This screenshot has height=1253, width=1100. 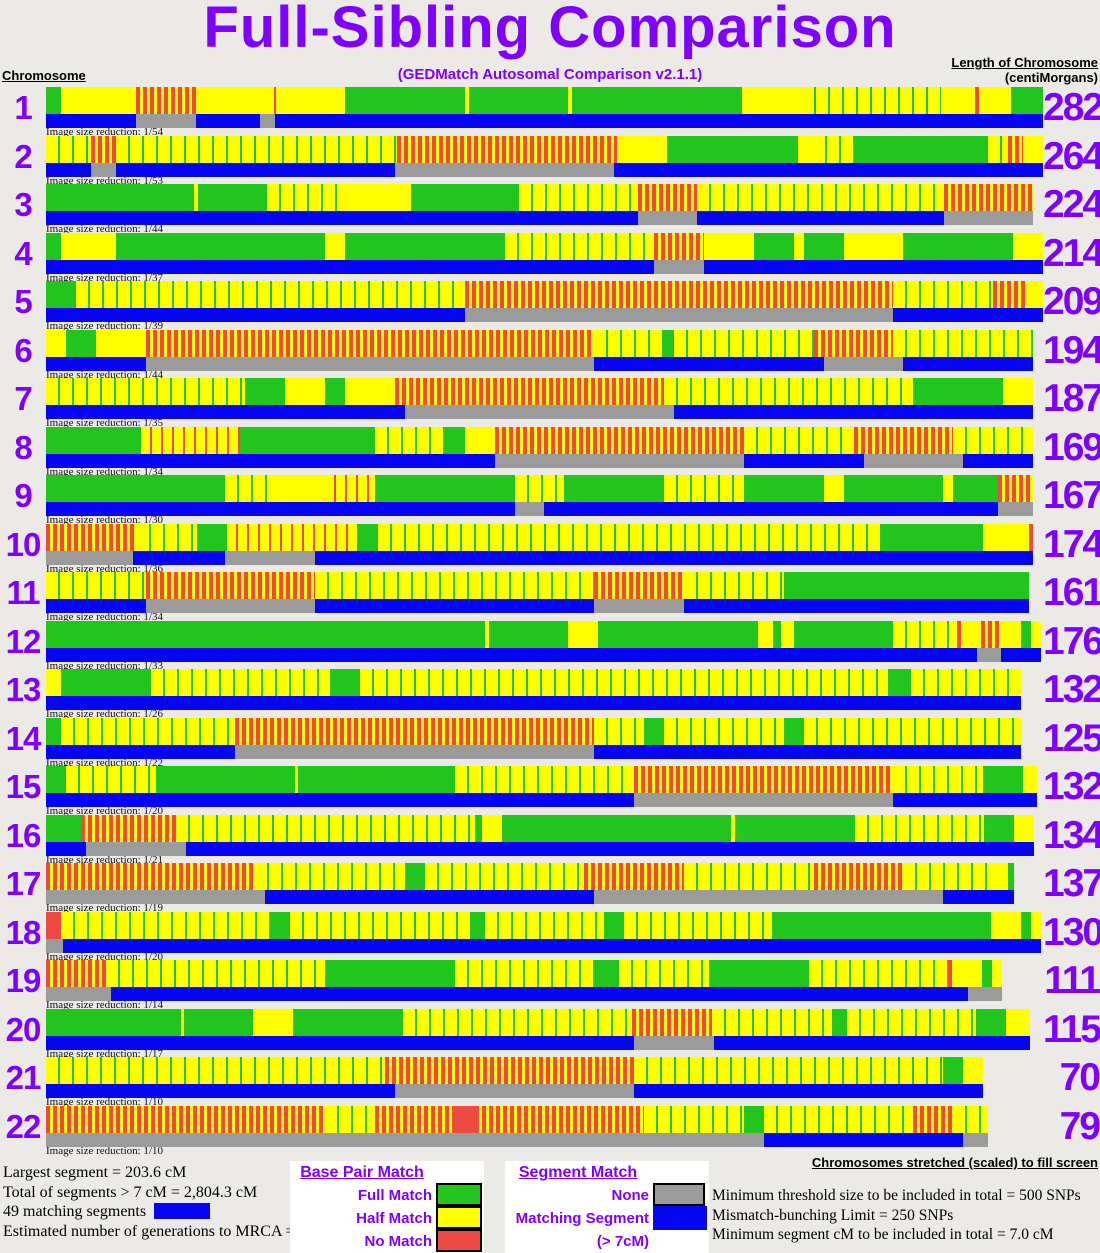 What do you see at coordinates (1071, 786) in the screenshot?
I see `chromosome-length: 132` at bounding box center [1071, 786].